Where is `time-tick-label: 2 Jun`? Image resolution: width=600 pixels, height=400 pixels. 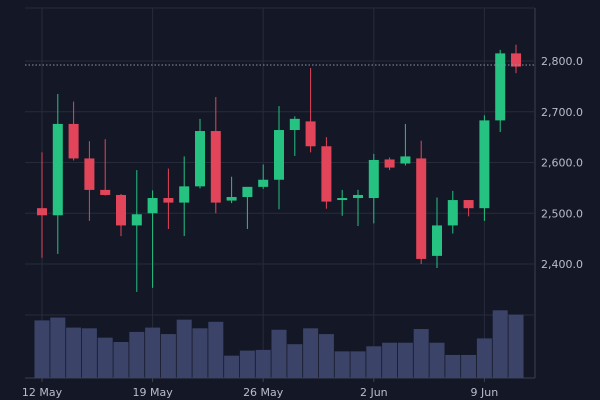 time-tick-label: 2 Jun is located at coordinates (374, 392).